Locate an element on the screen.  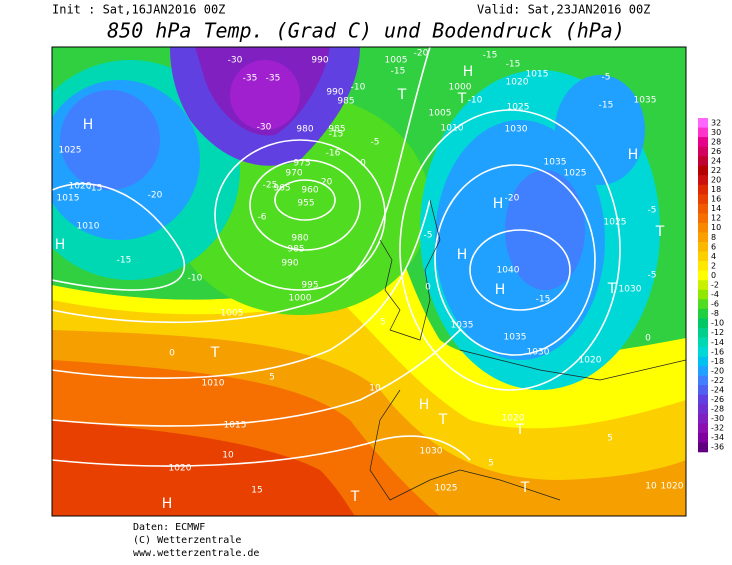
init-time: Init : Sat,16JAN2016 00Z is located at coordinates (138, 10).